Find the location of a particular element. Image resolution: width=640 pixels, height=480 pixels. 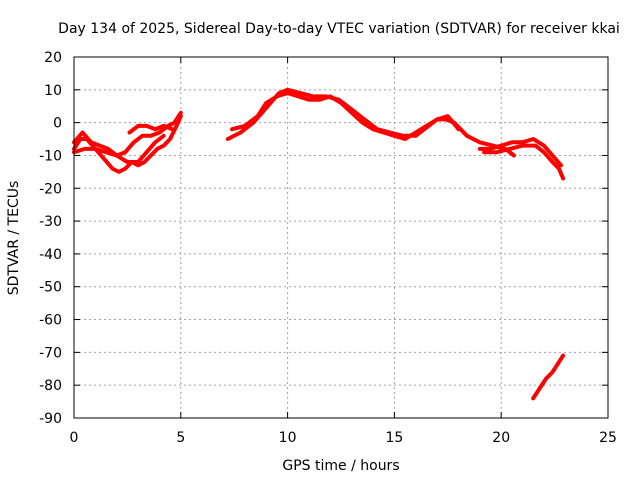

y-tick-label: -40 is located at coordinates (50, 255).